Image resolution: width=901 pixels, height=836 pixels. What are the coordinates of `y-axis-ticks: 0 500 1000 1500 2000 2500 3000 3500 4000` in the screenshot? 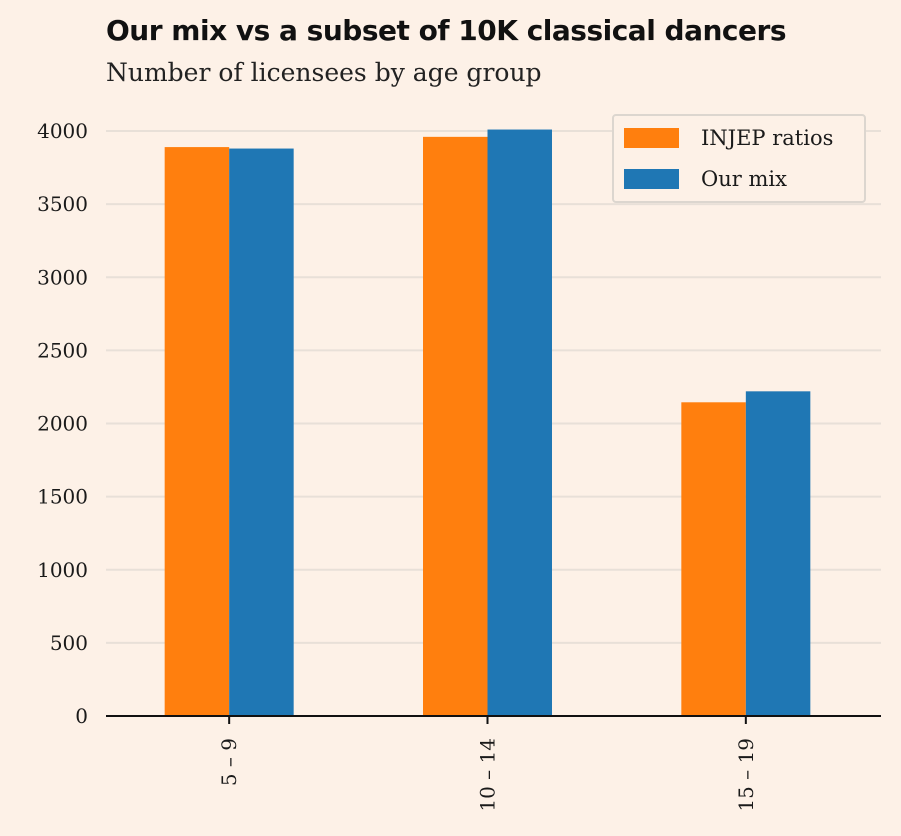 It's located at (62, 423).